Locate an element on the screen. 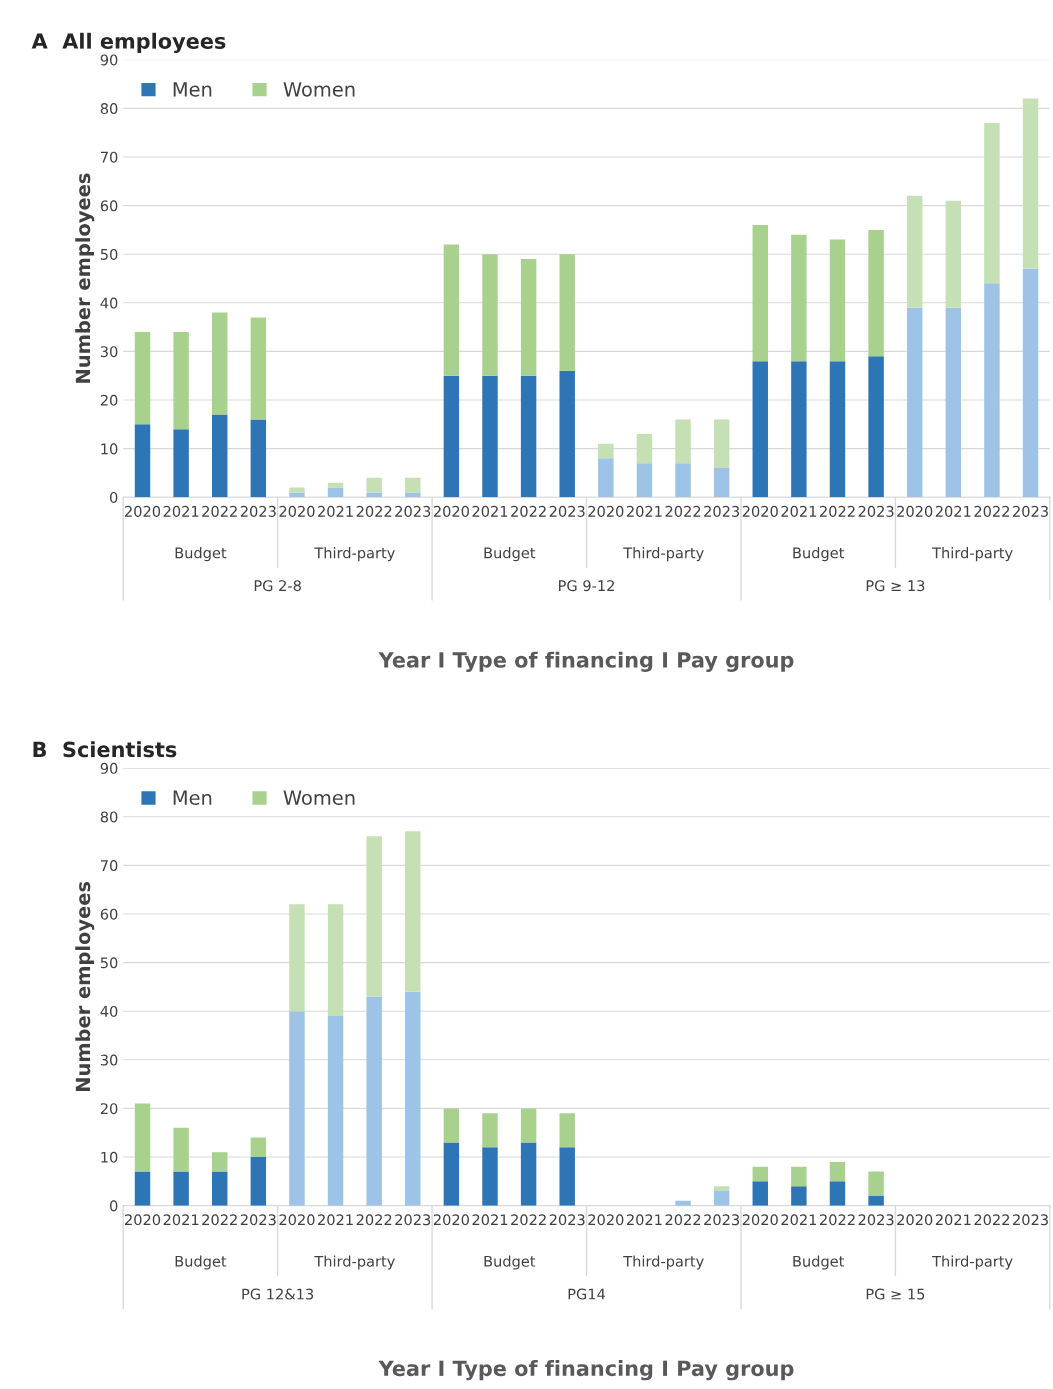 This screenshot has height=1389, width=1053. text: PG14 is located at coordinates (587, 1294).